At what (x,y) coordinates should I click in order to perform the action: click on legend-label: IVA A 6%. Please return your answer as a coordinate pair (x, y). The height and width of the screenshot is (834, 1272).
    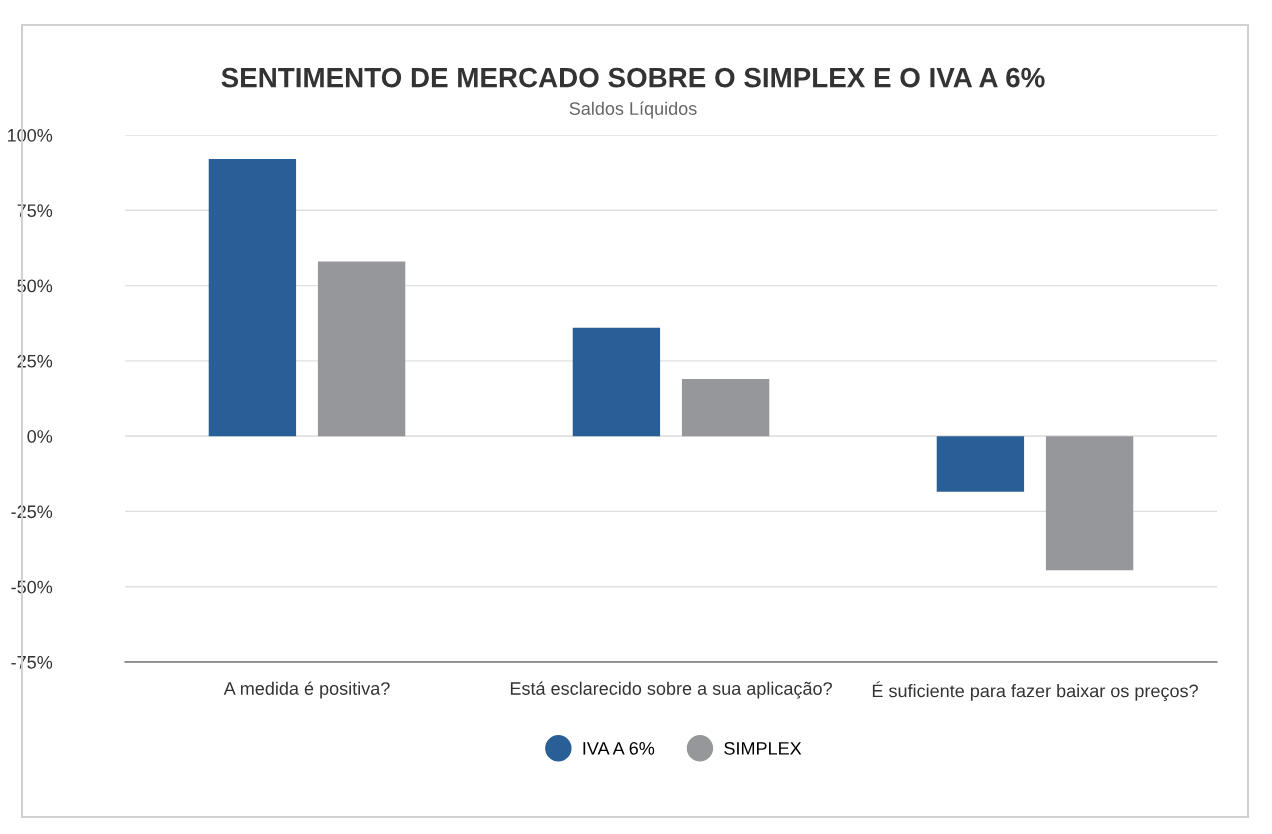
    Looking at the image, I should click on (619, 748).